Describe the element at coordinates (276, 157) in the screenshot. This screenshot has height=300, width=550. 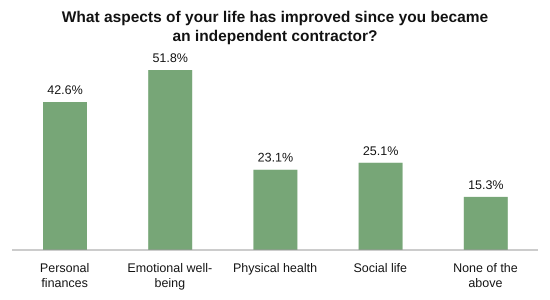
I see `data-label: 23.1%` at that location.